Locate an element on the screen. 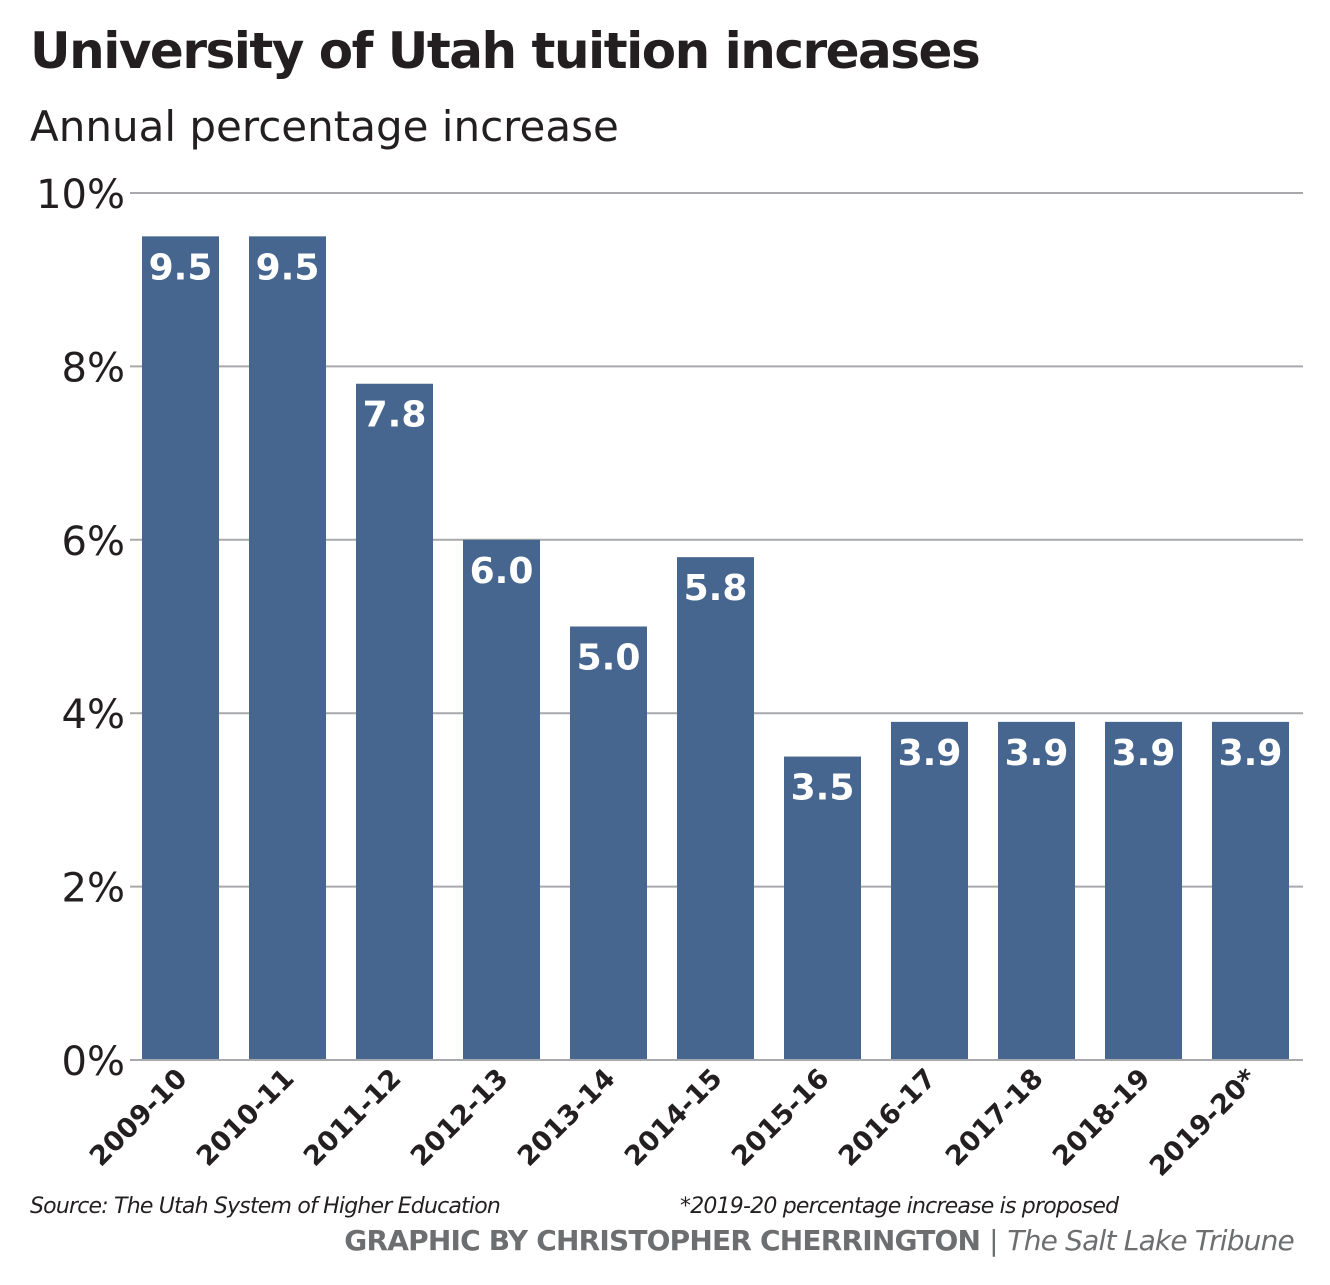  publication-name: The Salt Lake Tribune is located at coordinates (1150, 1240).